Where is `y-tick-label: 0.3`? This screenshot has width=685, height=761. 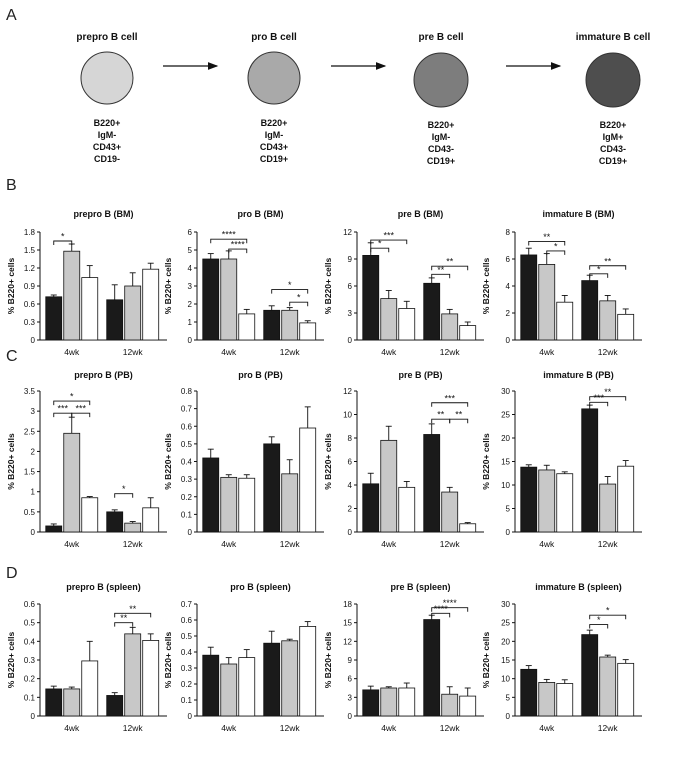
y-tick-label: 0.3 is located at coordinates (187, 479).